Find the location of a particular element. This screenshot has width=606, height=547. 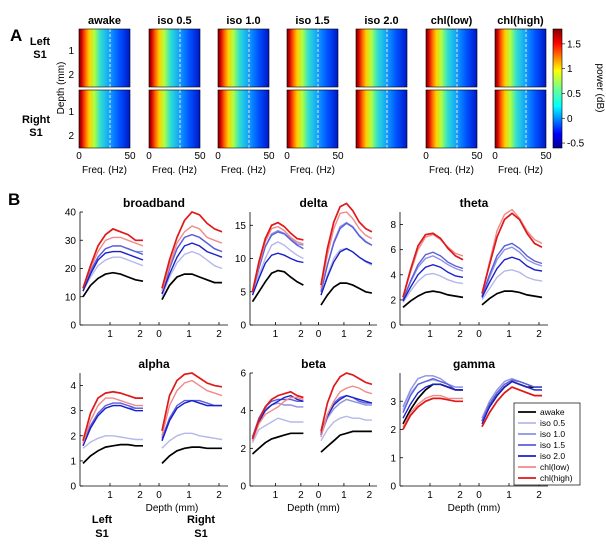

plot-title: beta is located at coordinates (313, 364).